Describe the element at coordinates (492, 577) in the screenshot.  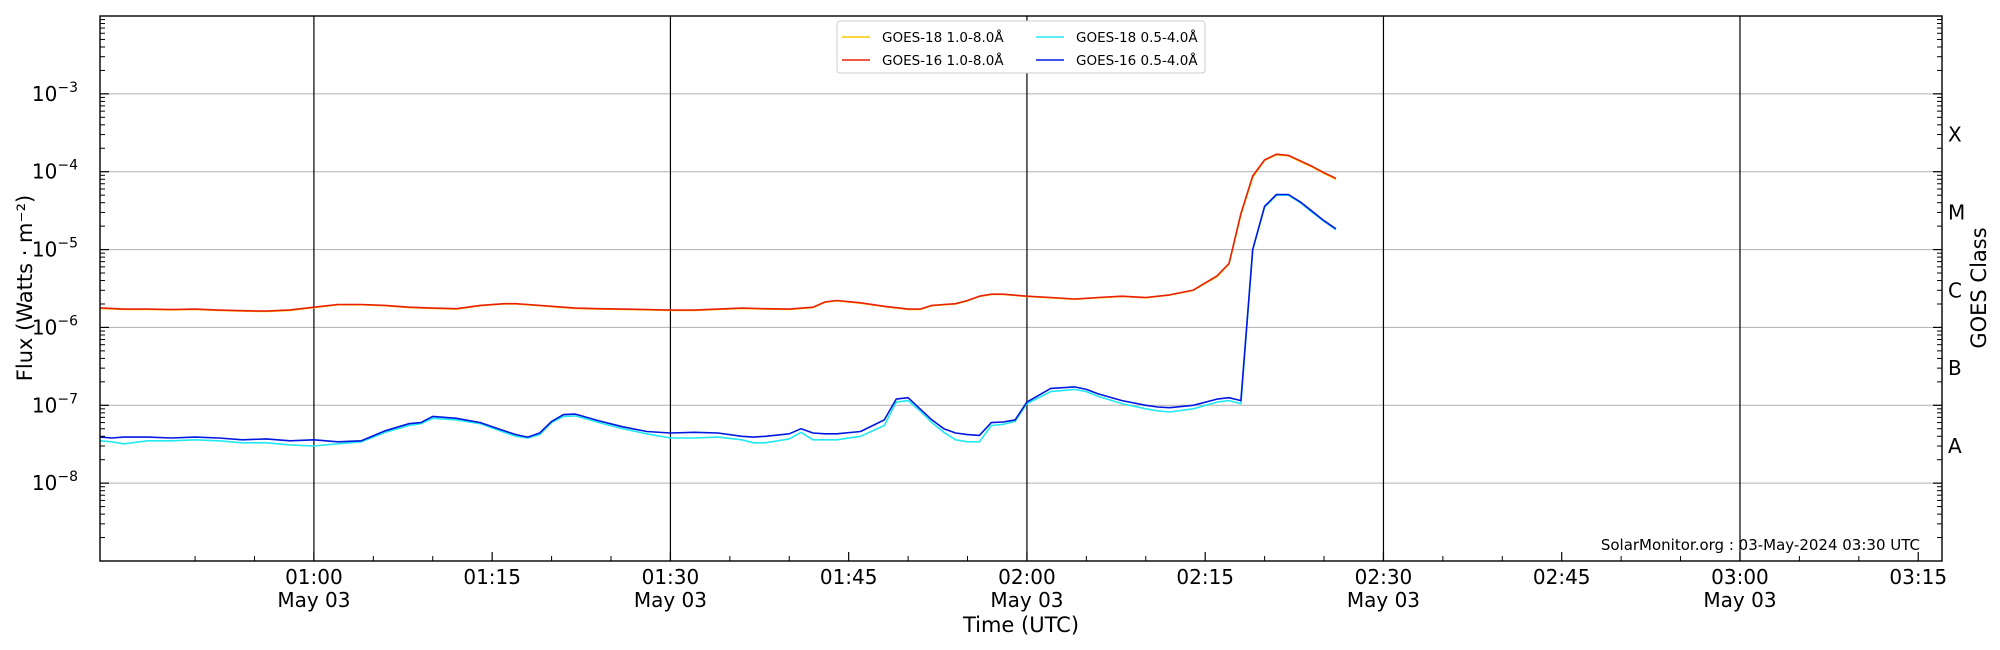
I see `xtick-label-1: 01:15` at that location.